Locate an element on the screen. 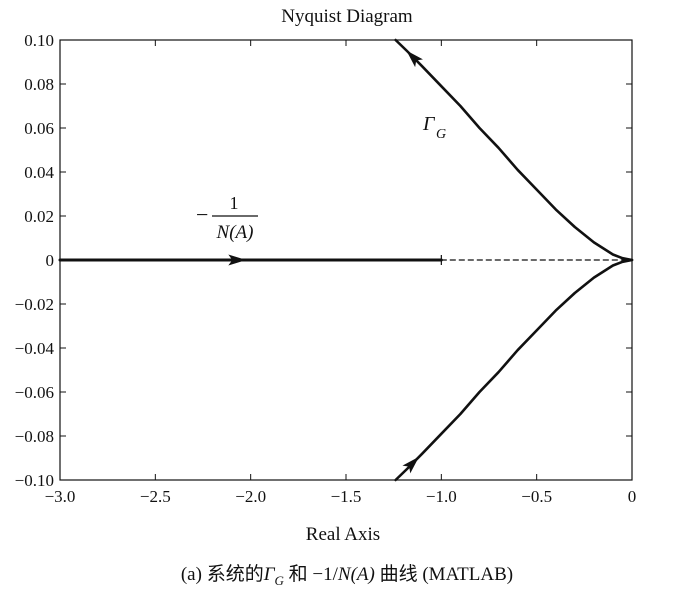 The height and width of the screenshot is (590, 680). y-tick-label: −0.04 is located at coordinates (35, 348).